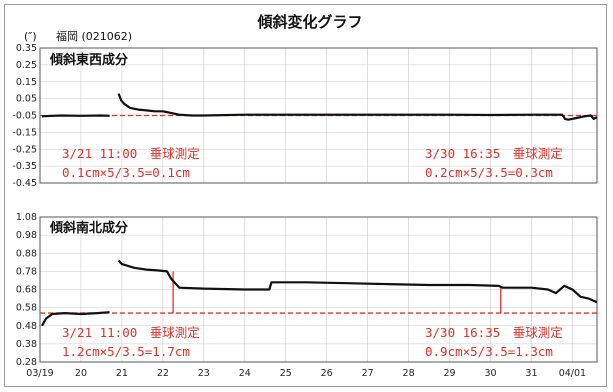 This screenshot has width=613, height=392. Describe the element at coordinates (26, 48) in the screenshot. I see `y-tick-label-ew: 0.35` at that location.